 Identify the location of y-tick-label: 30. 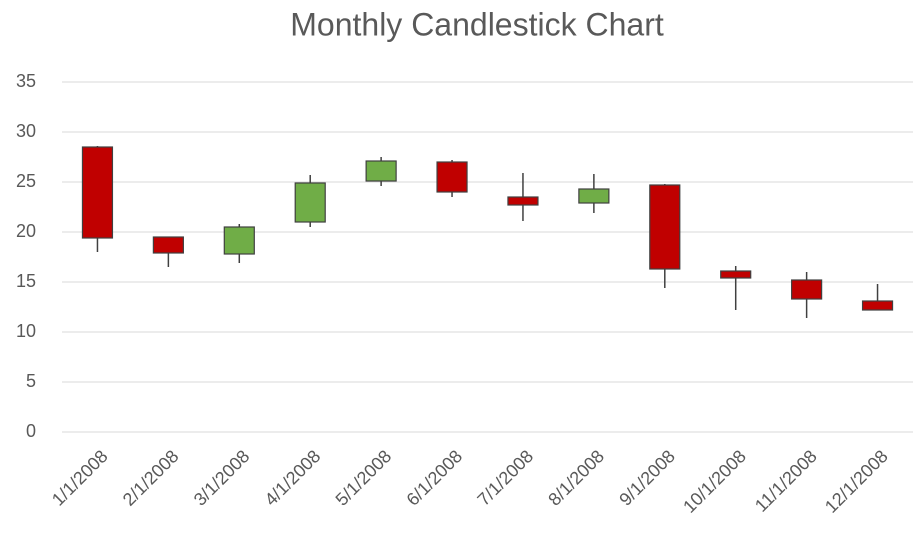
(26, 131).